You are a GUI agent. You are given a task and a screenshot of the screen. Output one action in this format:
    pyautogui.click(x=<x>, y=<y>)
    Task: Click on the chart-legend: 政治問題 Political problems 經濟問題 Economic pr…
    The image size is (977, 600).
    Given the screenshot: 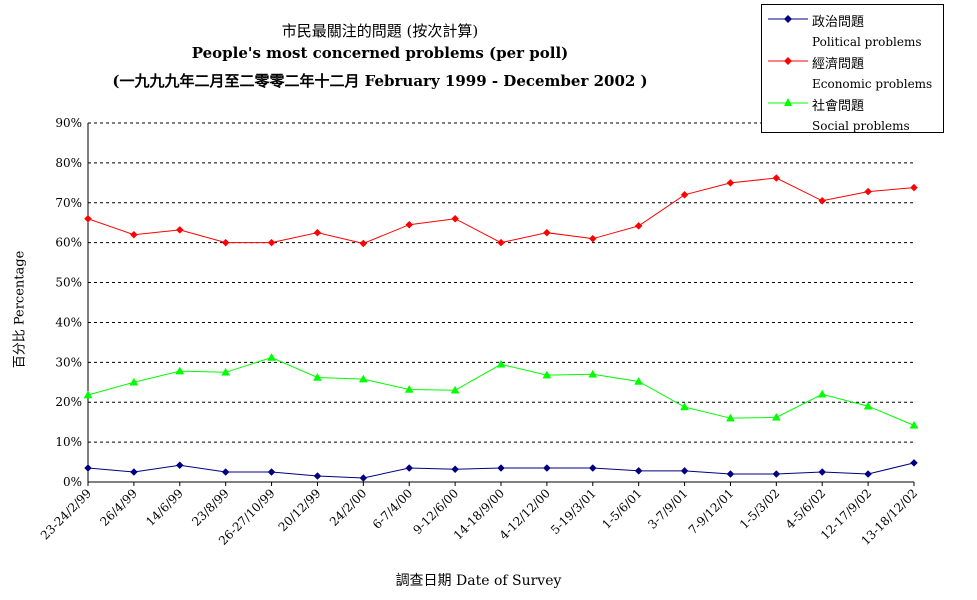 What is the action you would take?
    pyautogui.click(x=852, y=68)
    